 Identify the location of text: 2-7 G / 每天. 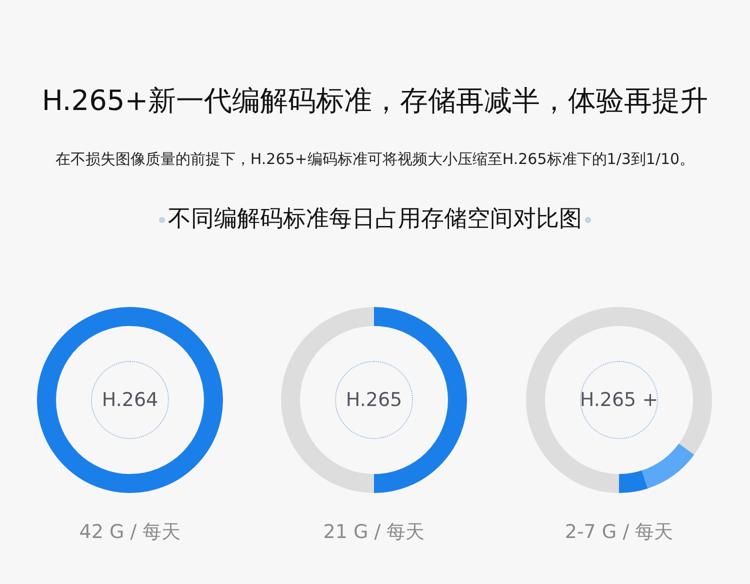
(619, 532).